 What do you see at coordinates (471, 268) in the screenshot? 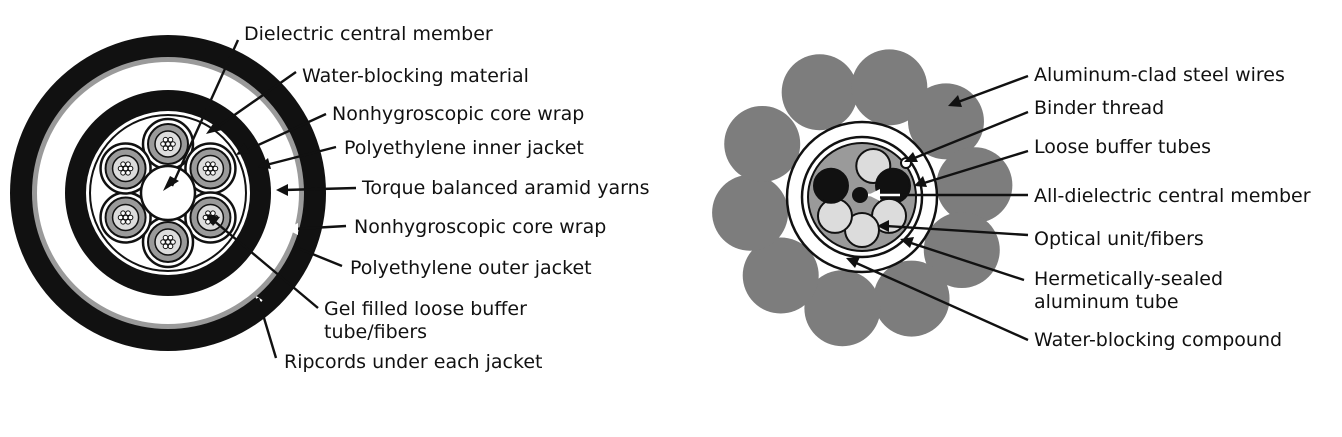
I see `label-polyethylene-outer-jacket: Polyethylene outer jacket` at bounding box center [471, 268].